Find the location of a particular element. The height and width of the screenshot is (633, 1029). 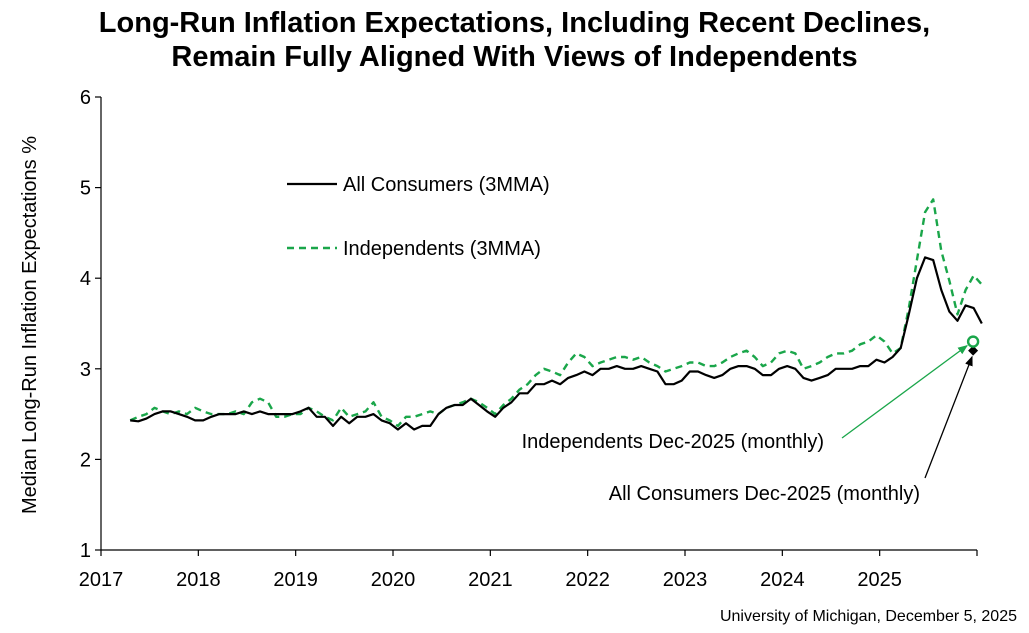

arrow-independents-dec is located at coordinates (904, 392).